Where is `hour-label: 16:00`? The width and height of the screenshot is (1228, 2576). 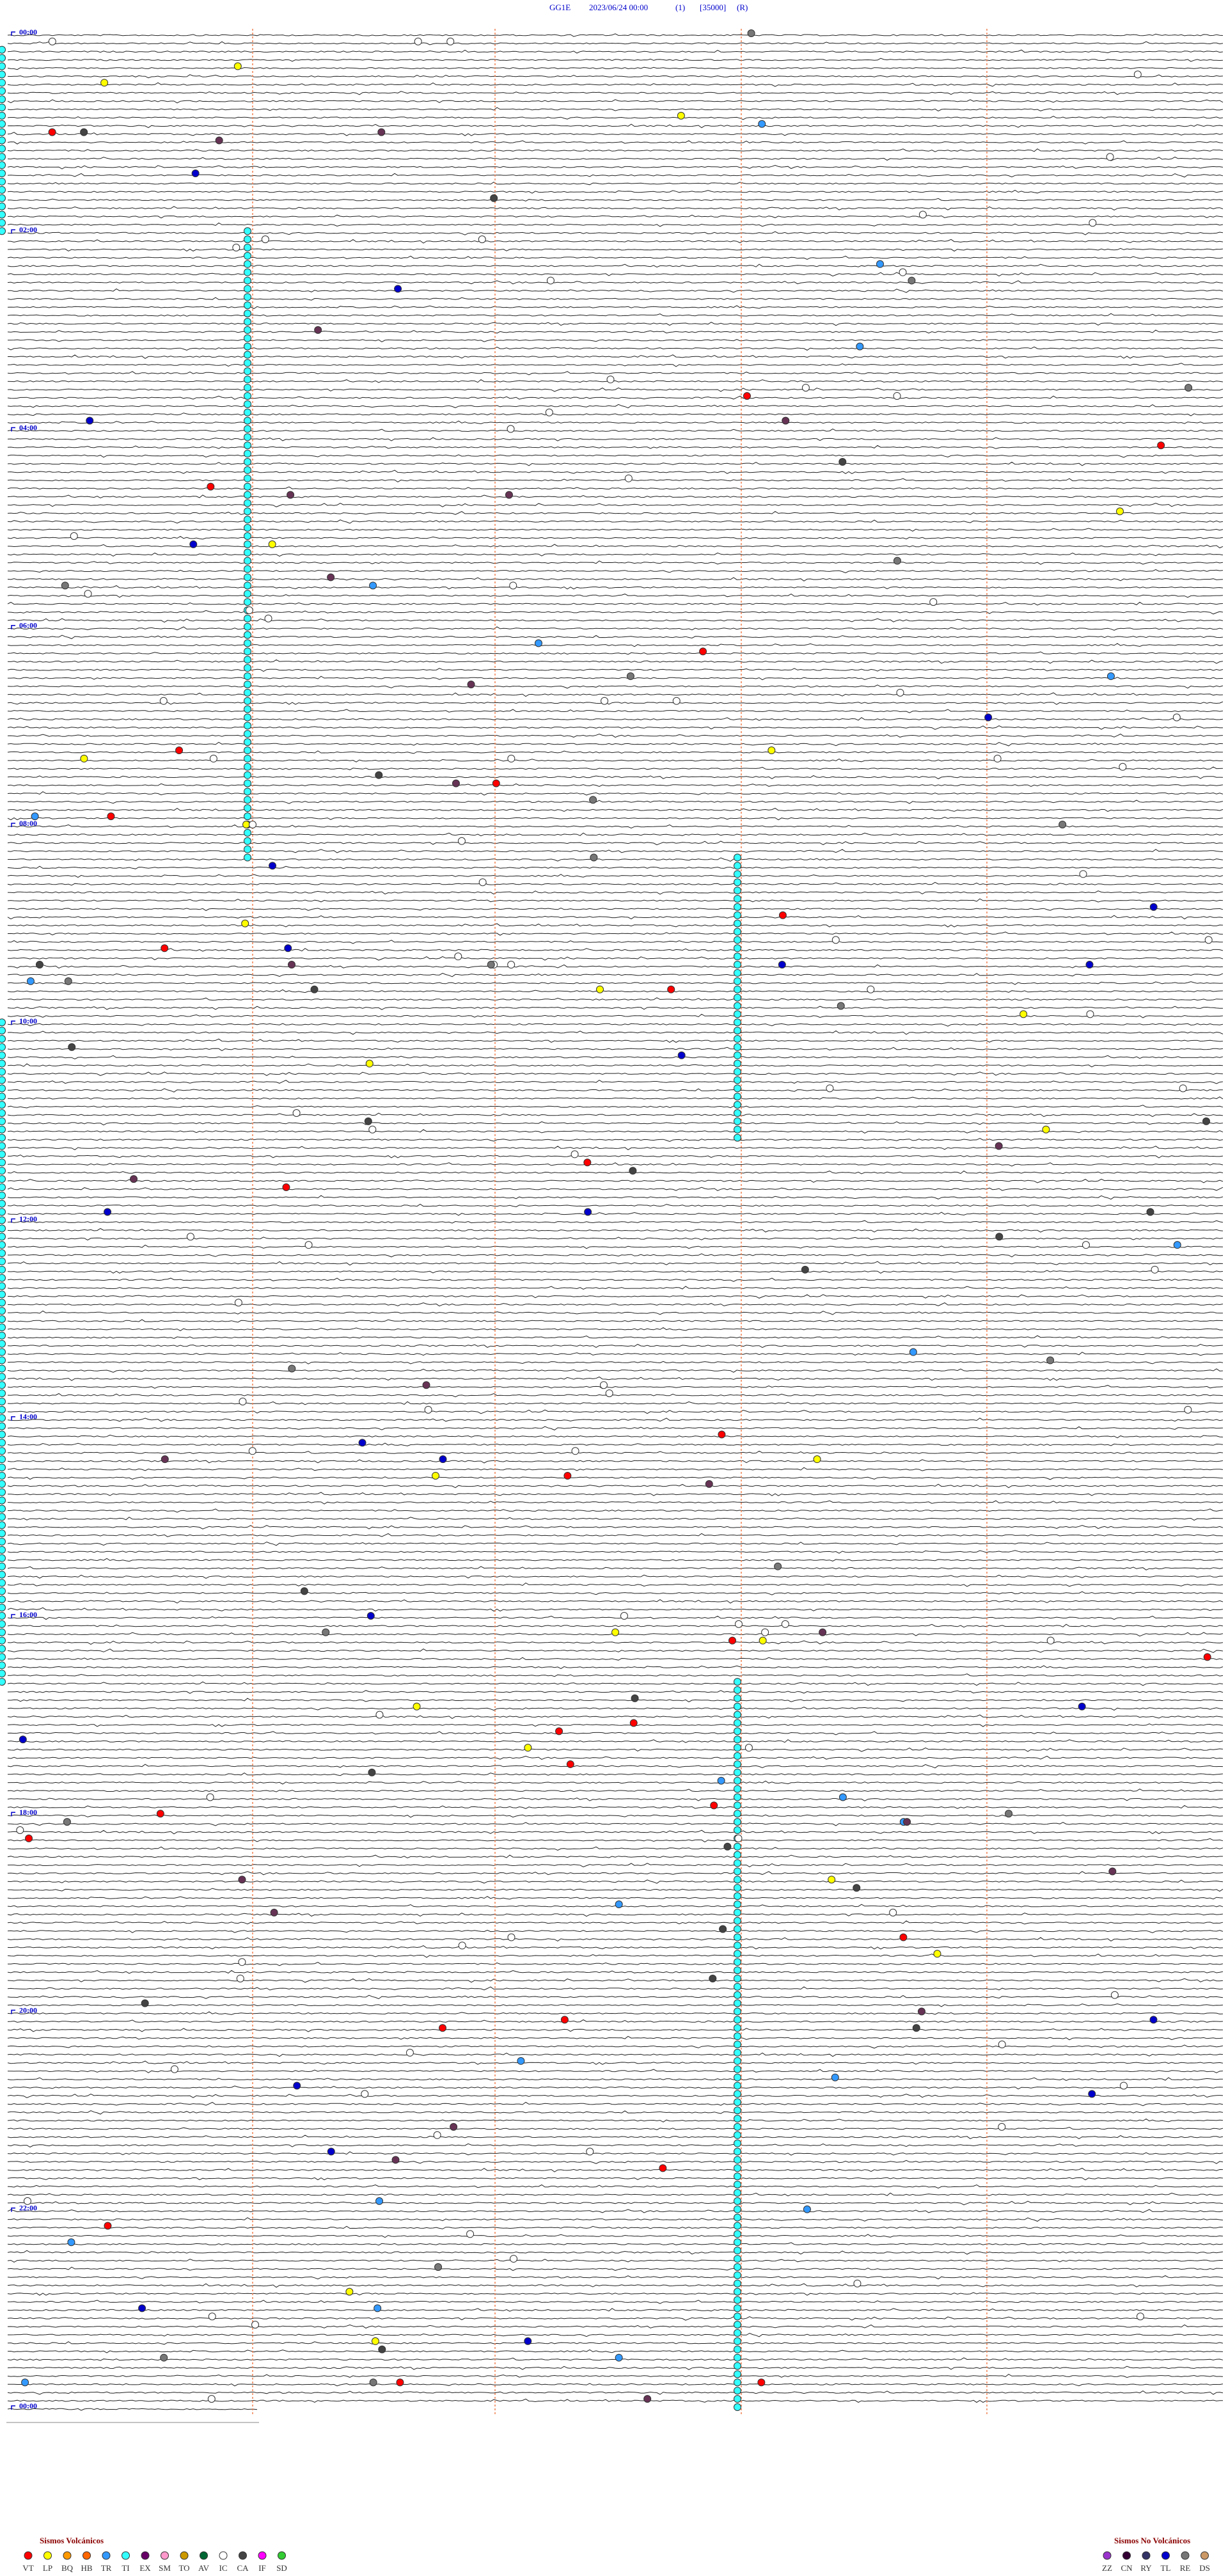
hour-label: 16:00 is located at coordinates (28, 1614).